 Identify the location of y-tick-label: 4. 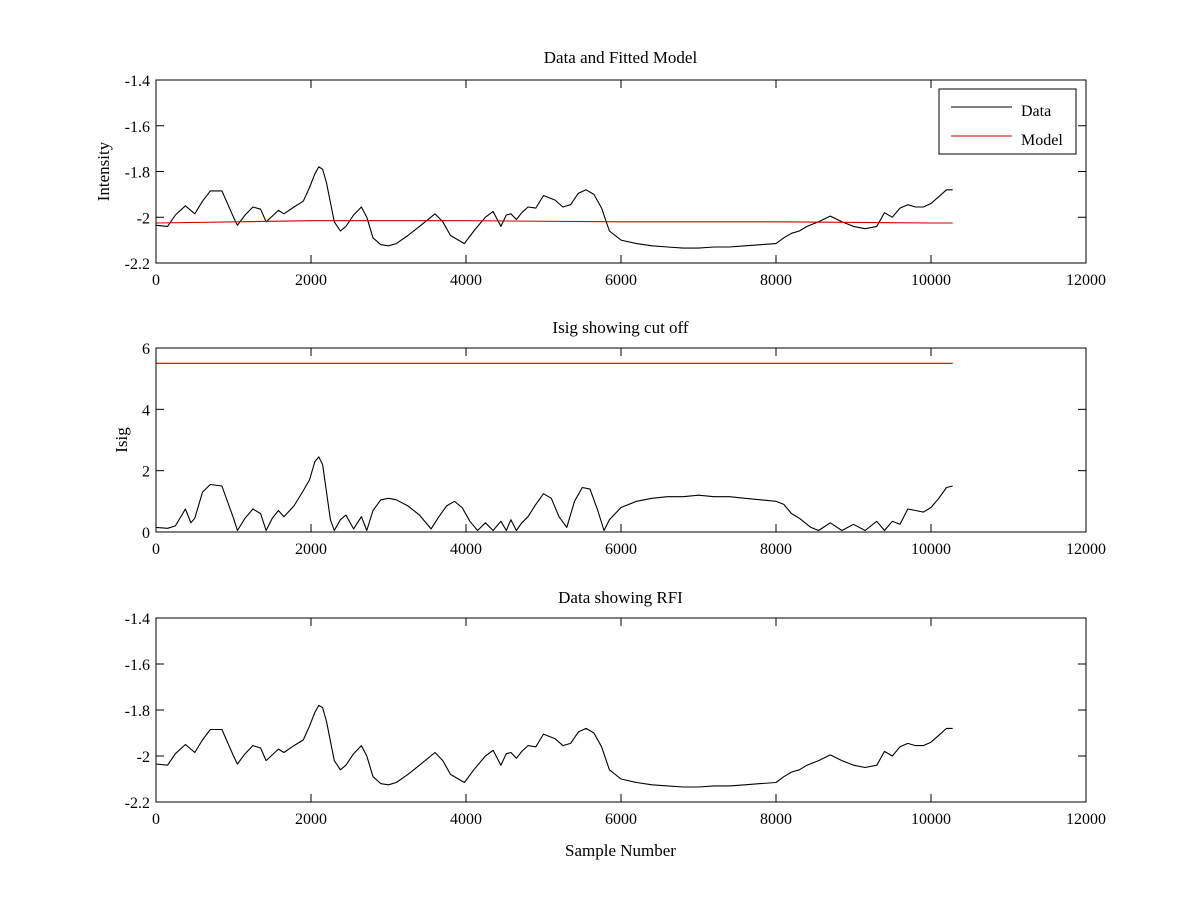
(146, 410).